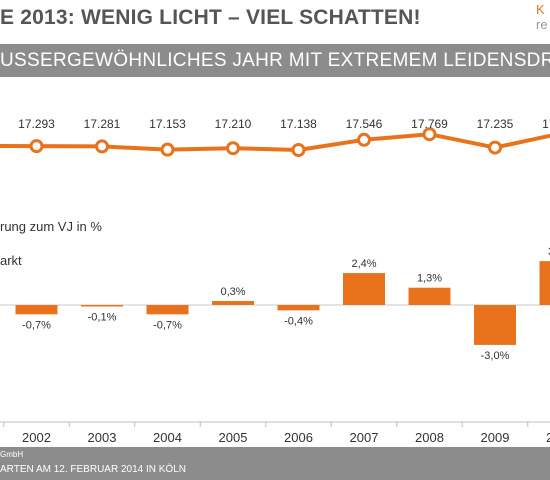 The image size is (550, 480). What do you see at coordinates (51, 226) in the screenshot?
I see `legend-entry-change: rung zum VJ in %` at bounding box center [51, 226].